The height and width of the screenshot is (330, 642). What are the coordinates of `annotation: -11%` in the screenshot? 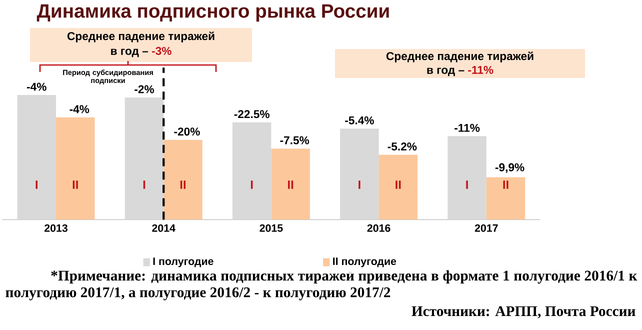 It's located at (467, 128).